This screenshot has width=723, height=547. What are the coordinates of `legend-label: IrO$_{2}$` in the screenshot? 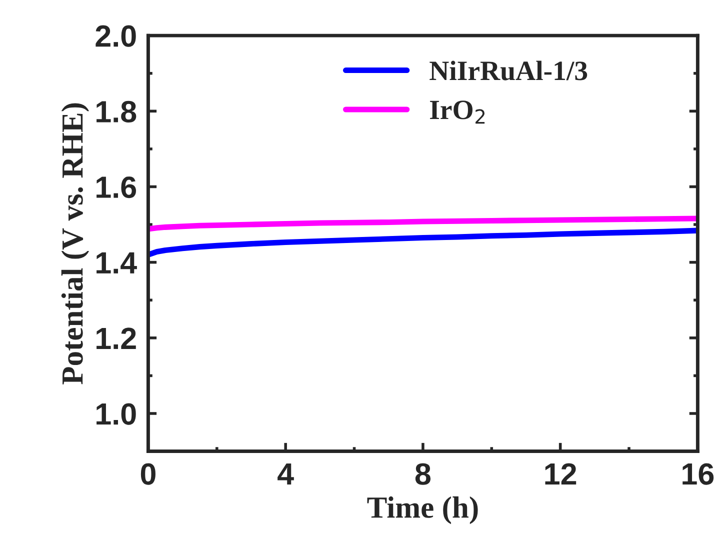 It's located at (457, 112).